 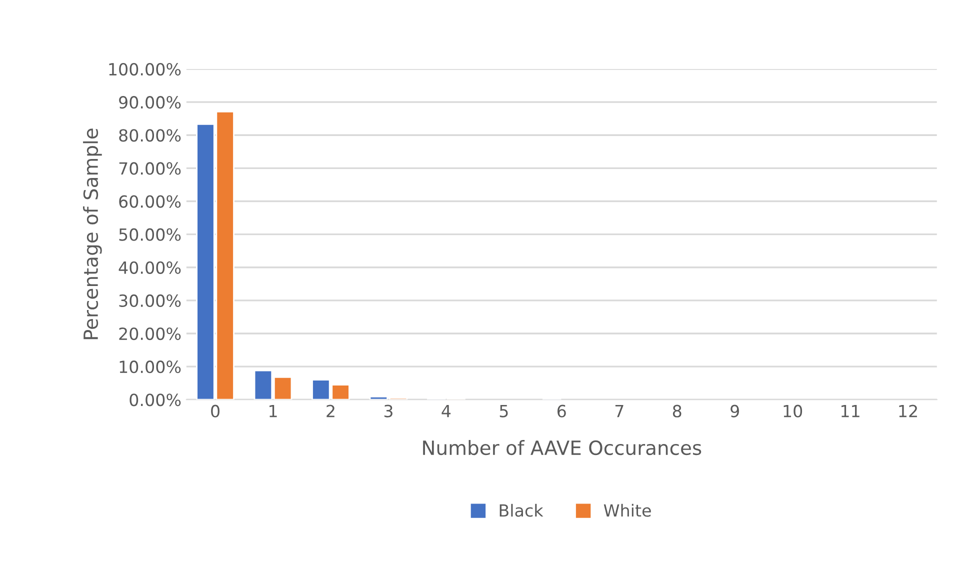 What do you see at coordinates (851, 411) in the screenshot?
I see `x-tick-label: 11` at bounding box center [851, 411].